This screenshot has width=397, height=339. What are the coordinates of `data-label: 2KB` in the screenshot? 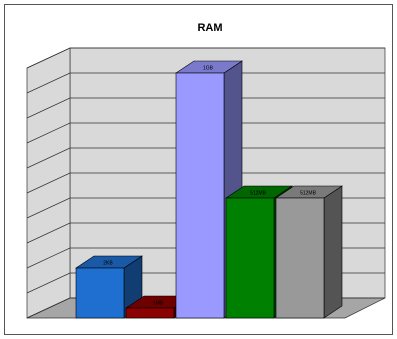 It's located at (108, 263).